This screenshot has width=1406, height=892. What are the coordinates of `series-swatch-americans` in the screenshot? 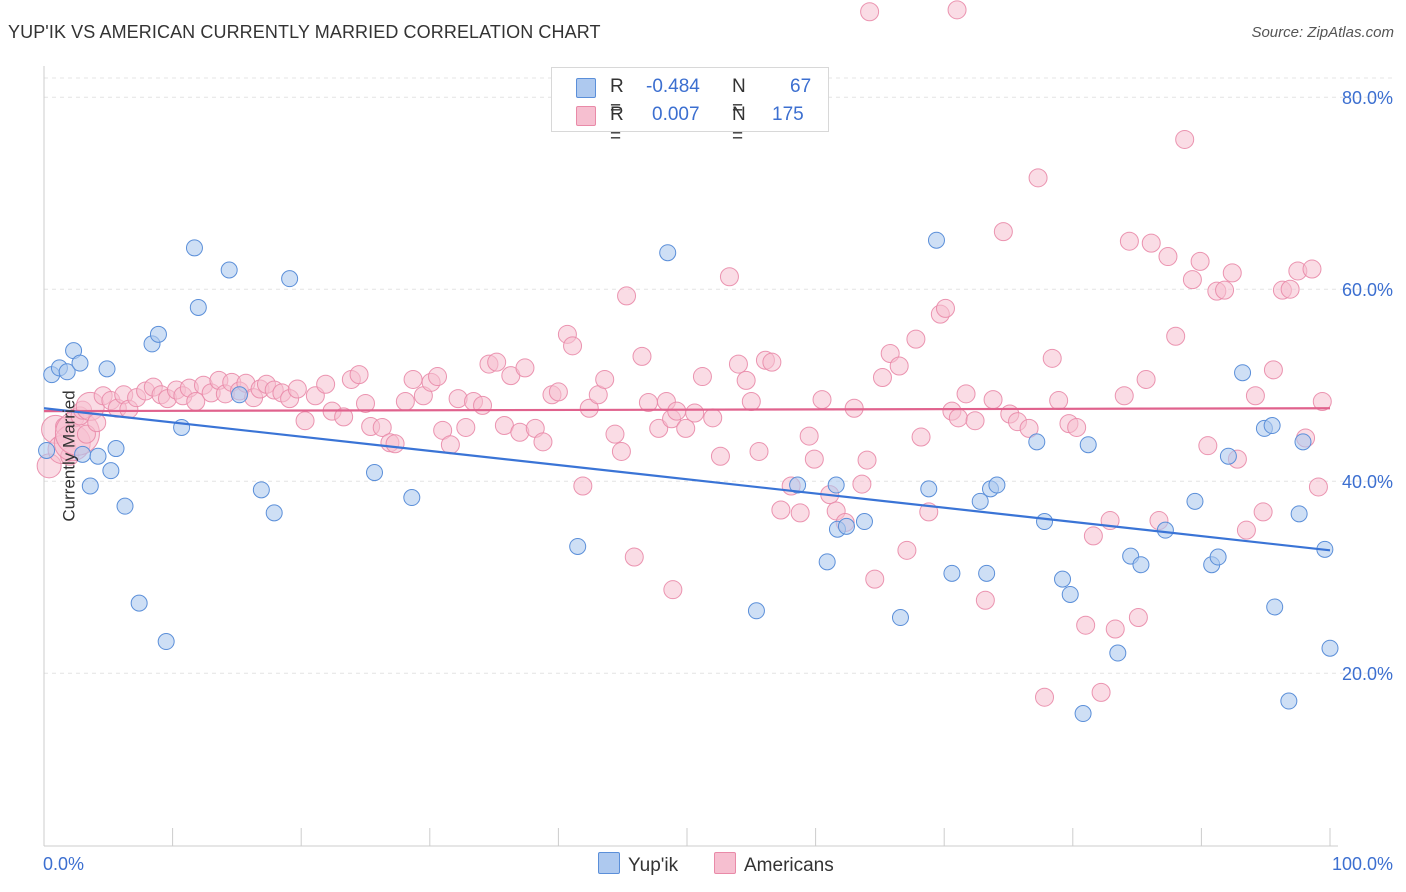 It's located at (725, 863).